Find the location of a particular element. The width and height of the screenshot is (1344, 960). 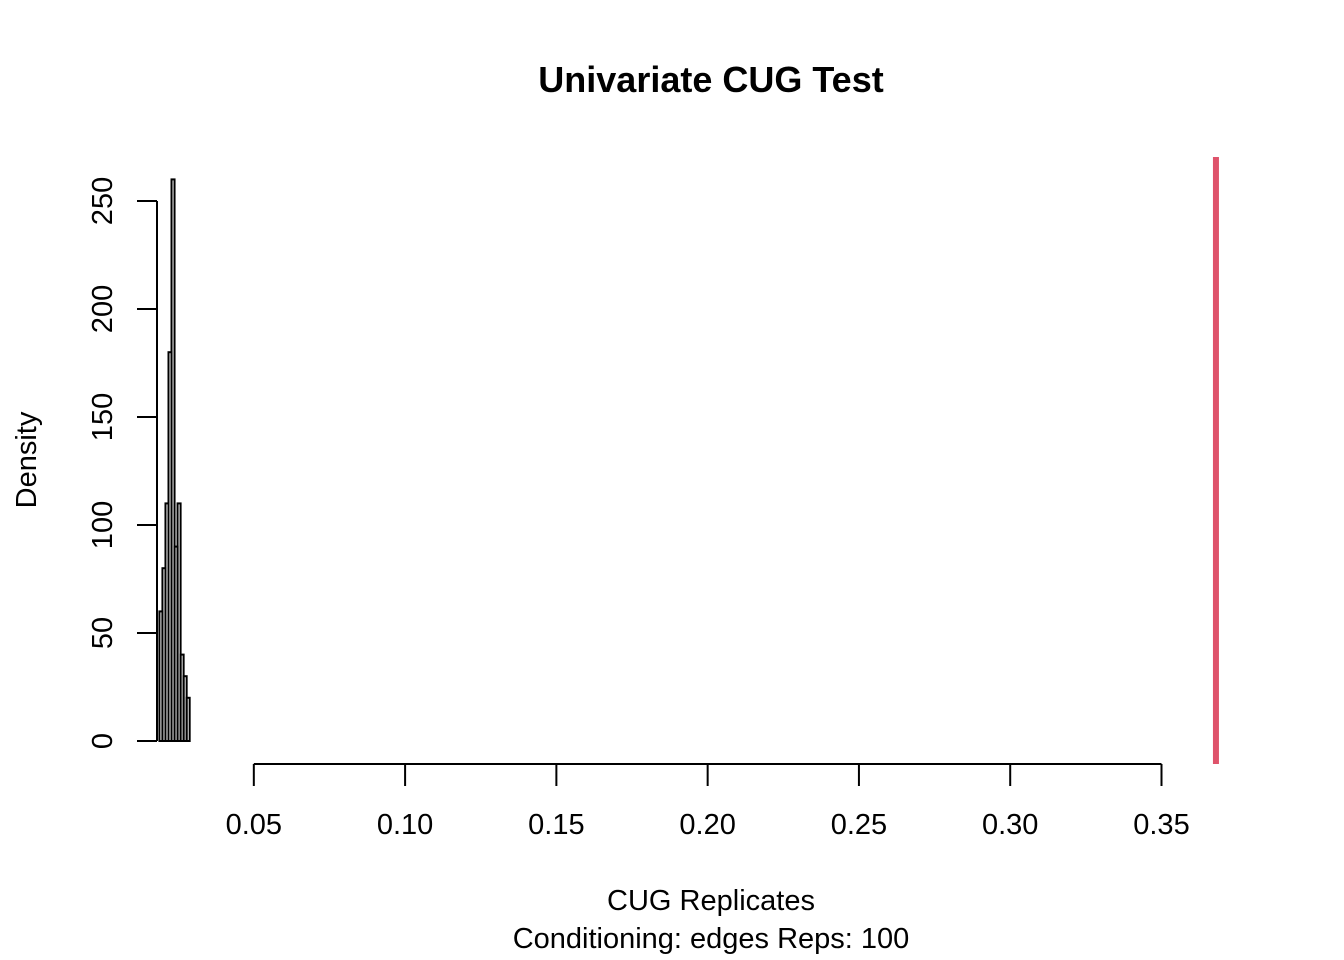

x-tick-label-6: 0.35 is located at coordinates (1161, 825).